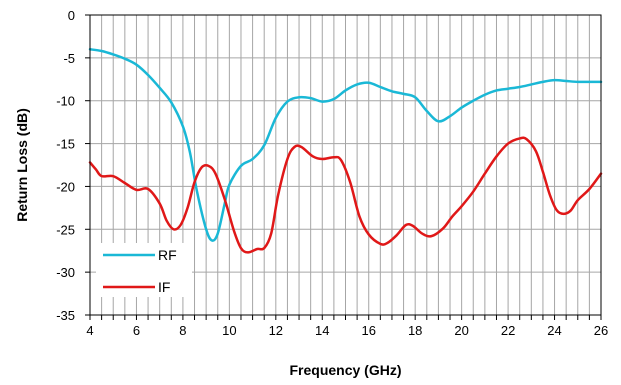  What do you see at coordinates (65, 229) in the screenshot?
I see `y-tick-label: -25` at bounding box center [65, 229].